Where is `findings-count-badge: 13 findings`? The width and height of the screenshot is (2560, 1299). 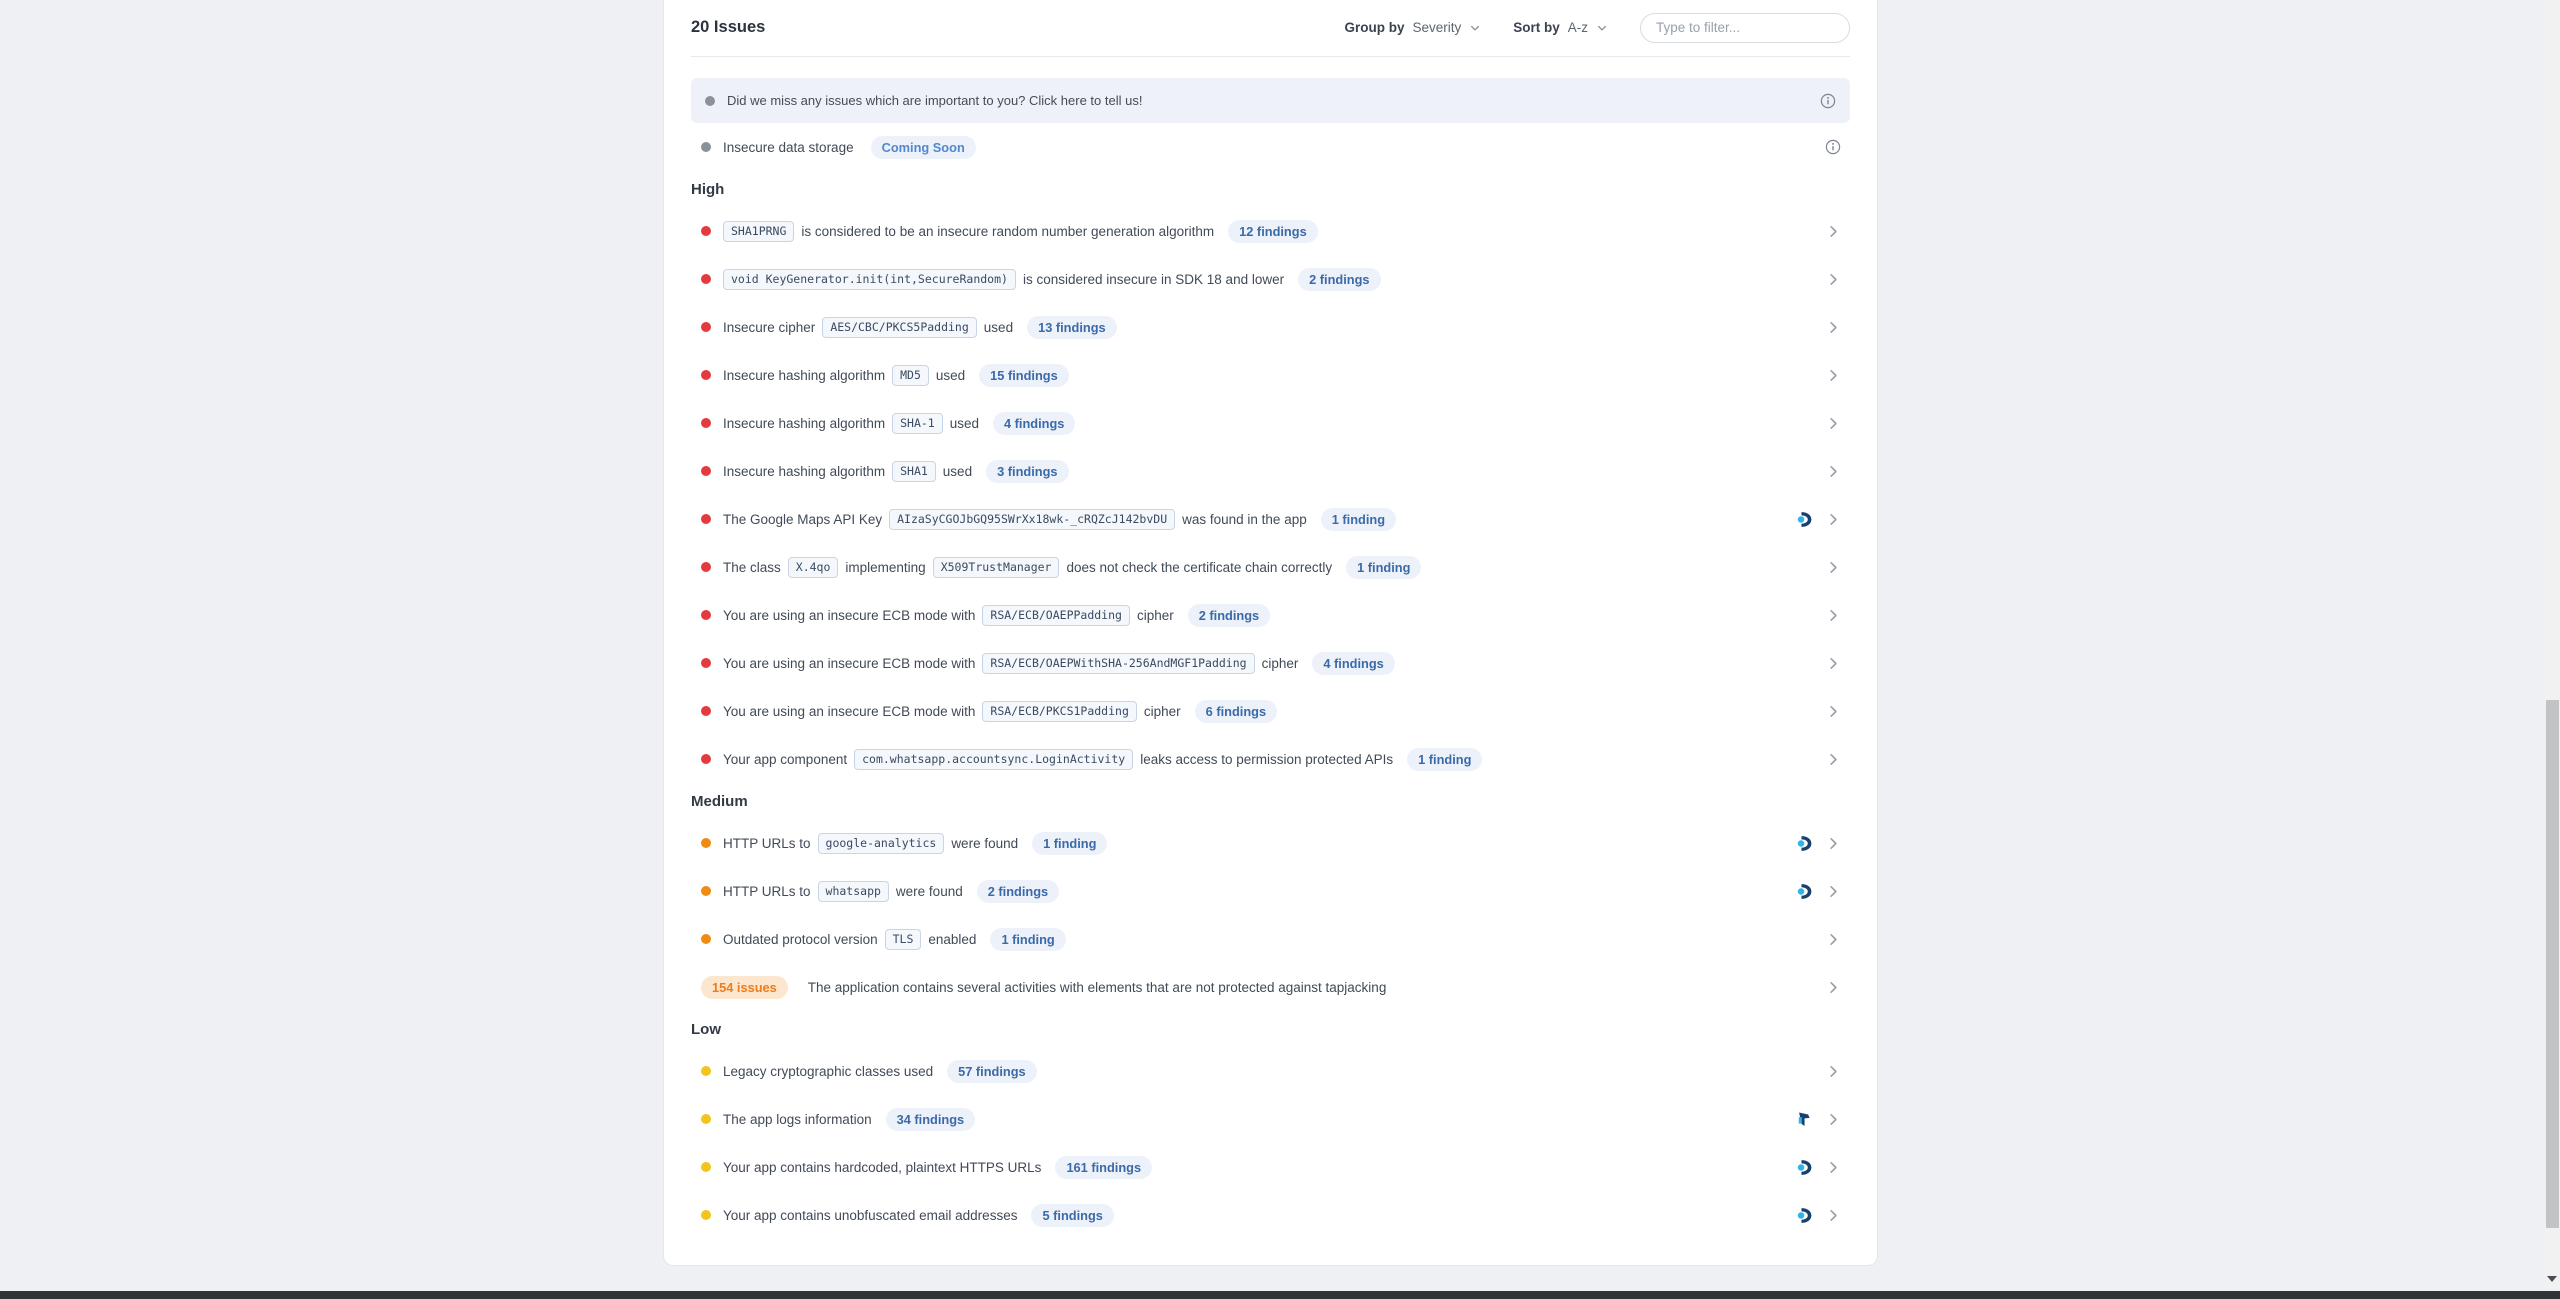
findings-count-badge: 13 findings is located at coordinates (1072, 327).